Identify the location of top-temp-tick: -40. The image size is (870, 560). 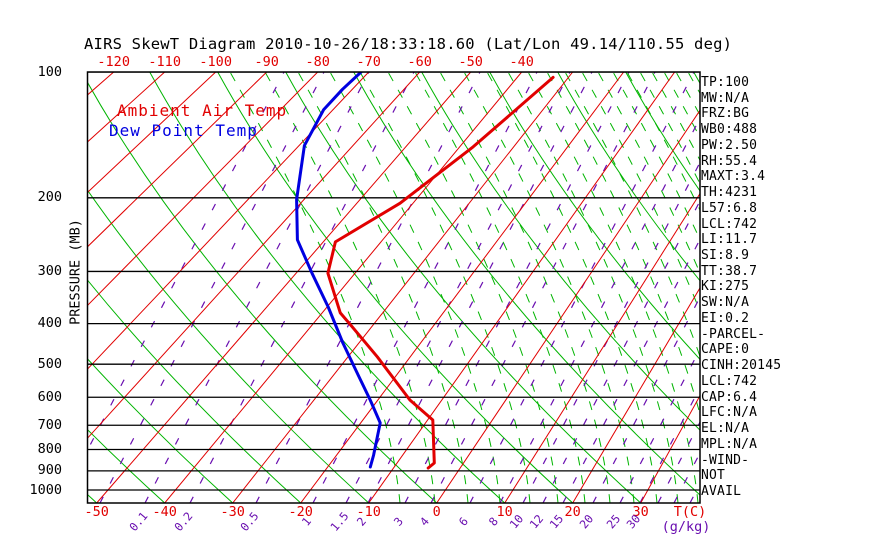
(521, 62).